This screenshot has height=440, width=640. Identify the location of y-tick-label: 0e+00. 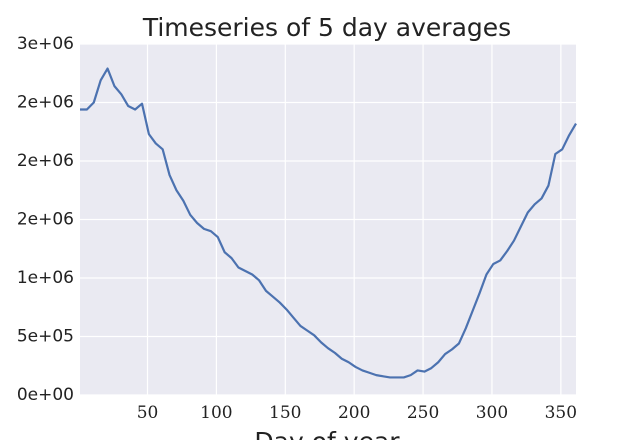
(45, 395).